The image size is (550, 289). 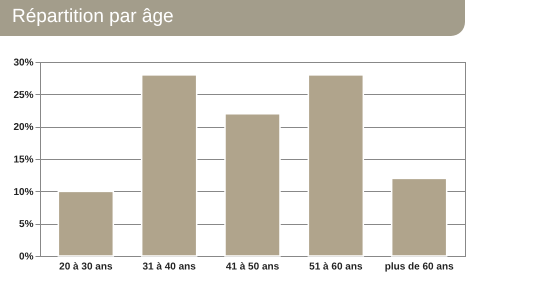 I want to click on x-tick-label: 31 à 40 ans, so click(x=169, y=267).